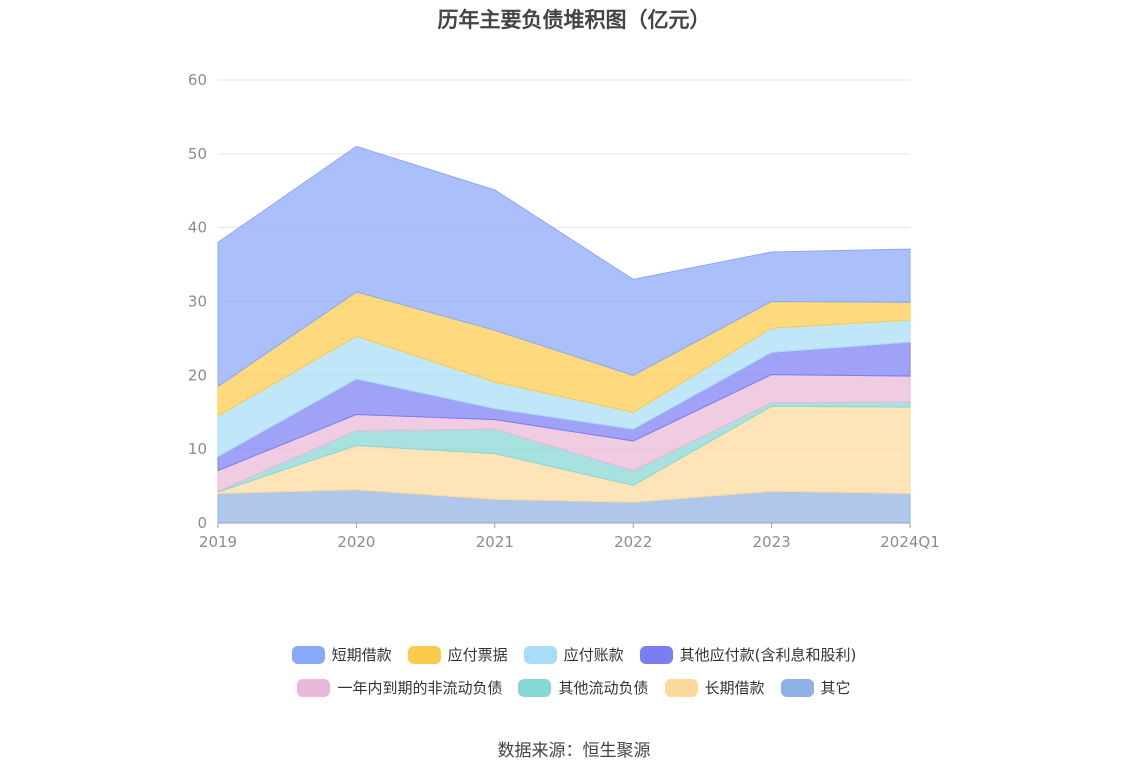 The width and height of the screenshot is (1148, 776). I want to click on legend-row-1: 短期借款 应付票据 应付账款 其他应付款(含利息和股利), so click(574, 654).